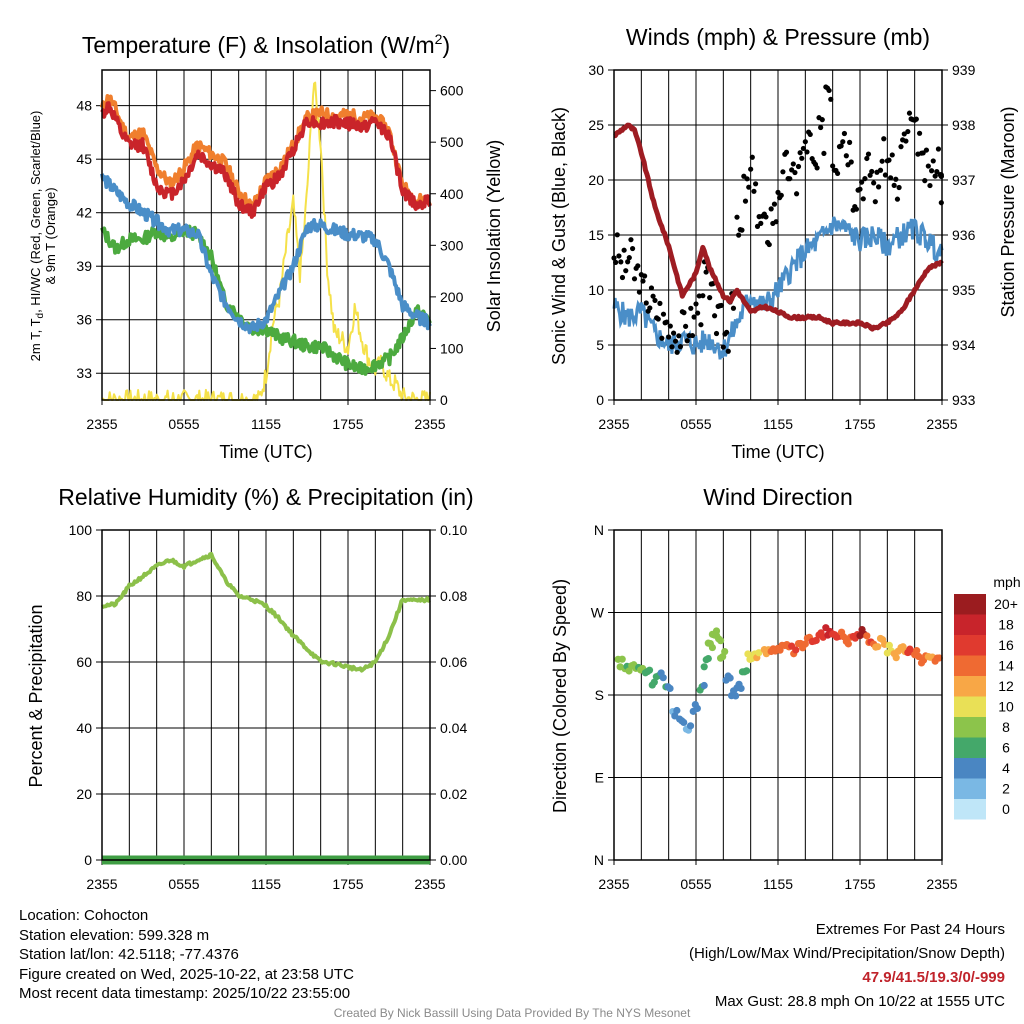 This screenshot has width=1024, height=1024. I want to click on wind-ytick-label: 15, so click(596, 235).